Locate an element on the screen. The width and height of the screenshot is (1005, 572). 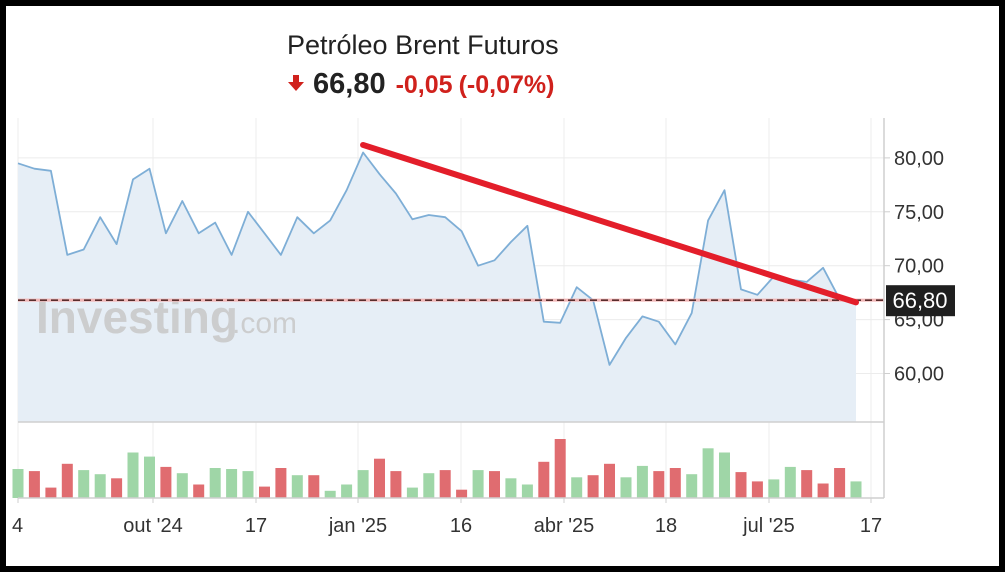
y-tick-label: 60,00 is located at coordinates (919, 375).